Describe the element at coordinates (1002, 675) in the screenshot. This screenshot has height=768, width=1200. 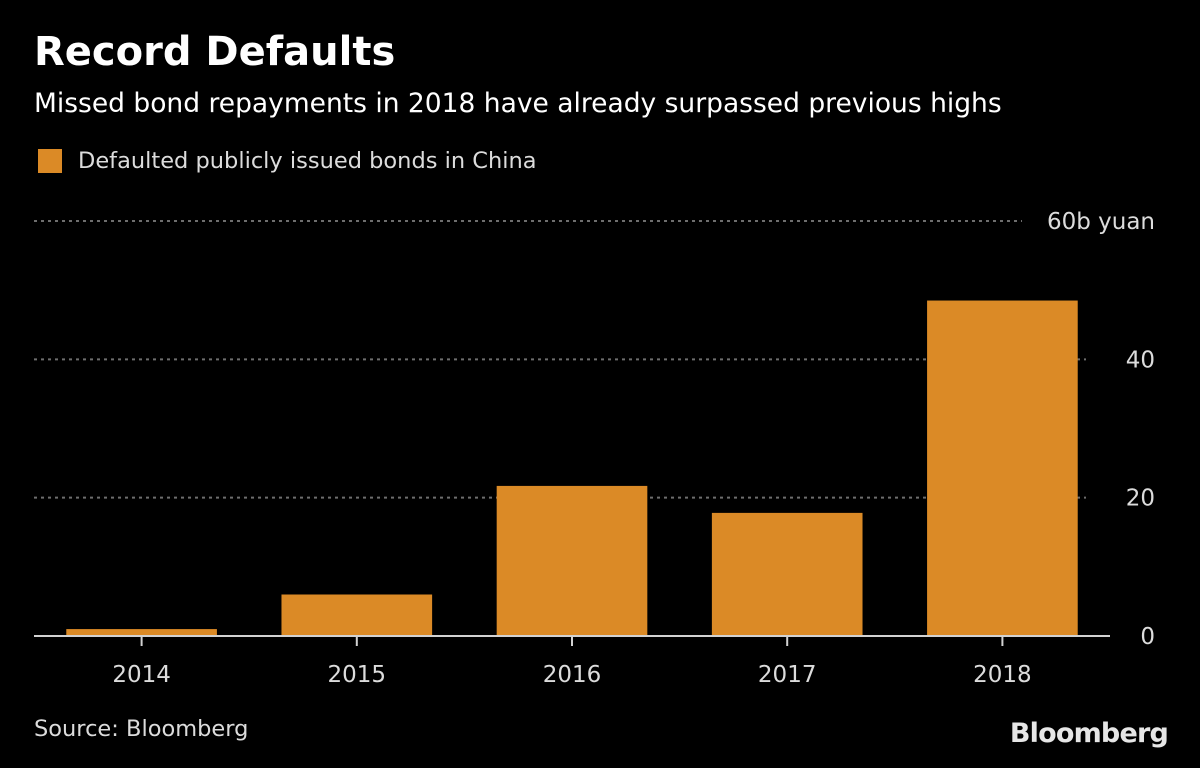
I see `x-tick-label-2018: 2018` at that location.